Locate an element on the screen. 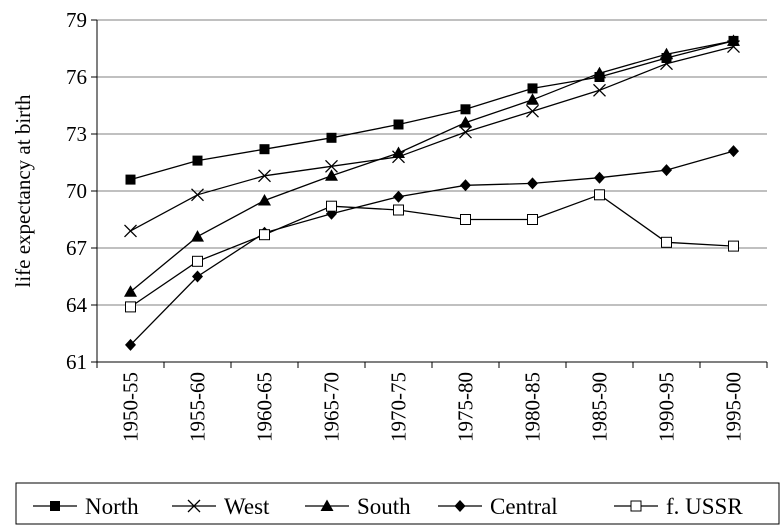  x-tick-label-1955-60: 1955-60 is located at coordinates (198, 407).